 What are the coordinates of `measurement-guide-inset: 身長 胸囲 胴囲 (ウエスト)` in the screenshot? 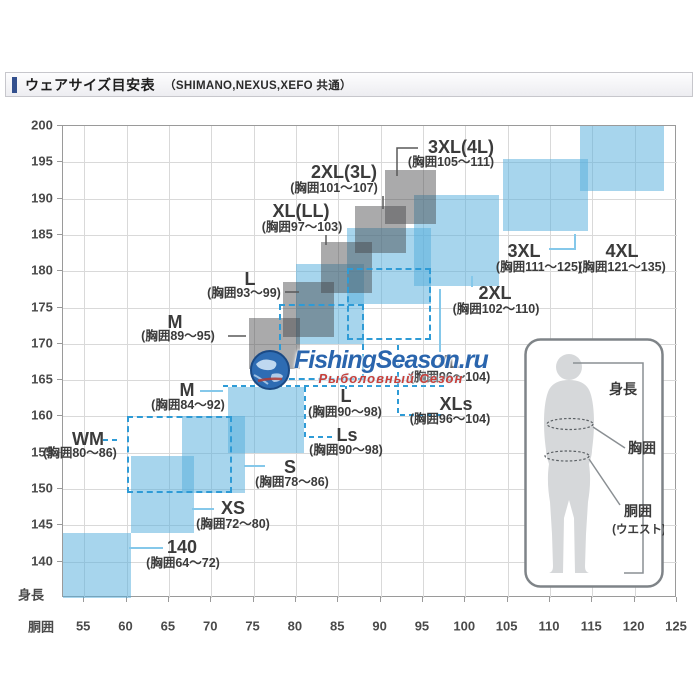 It's located at (594, 463).